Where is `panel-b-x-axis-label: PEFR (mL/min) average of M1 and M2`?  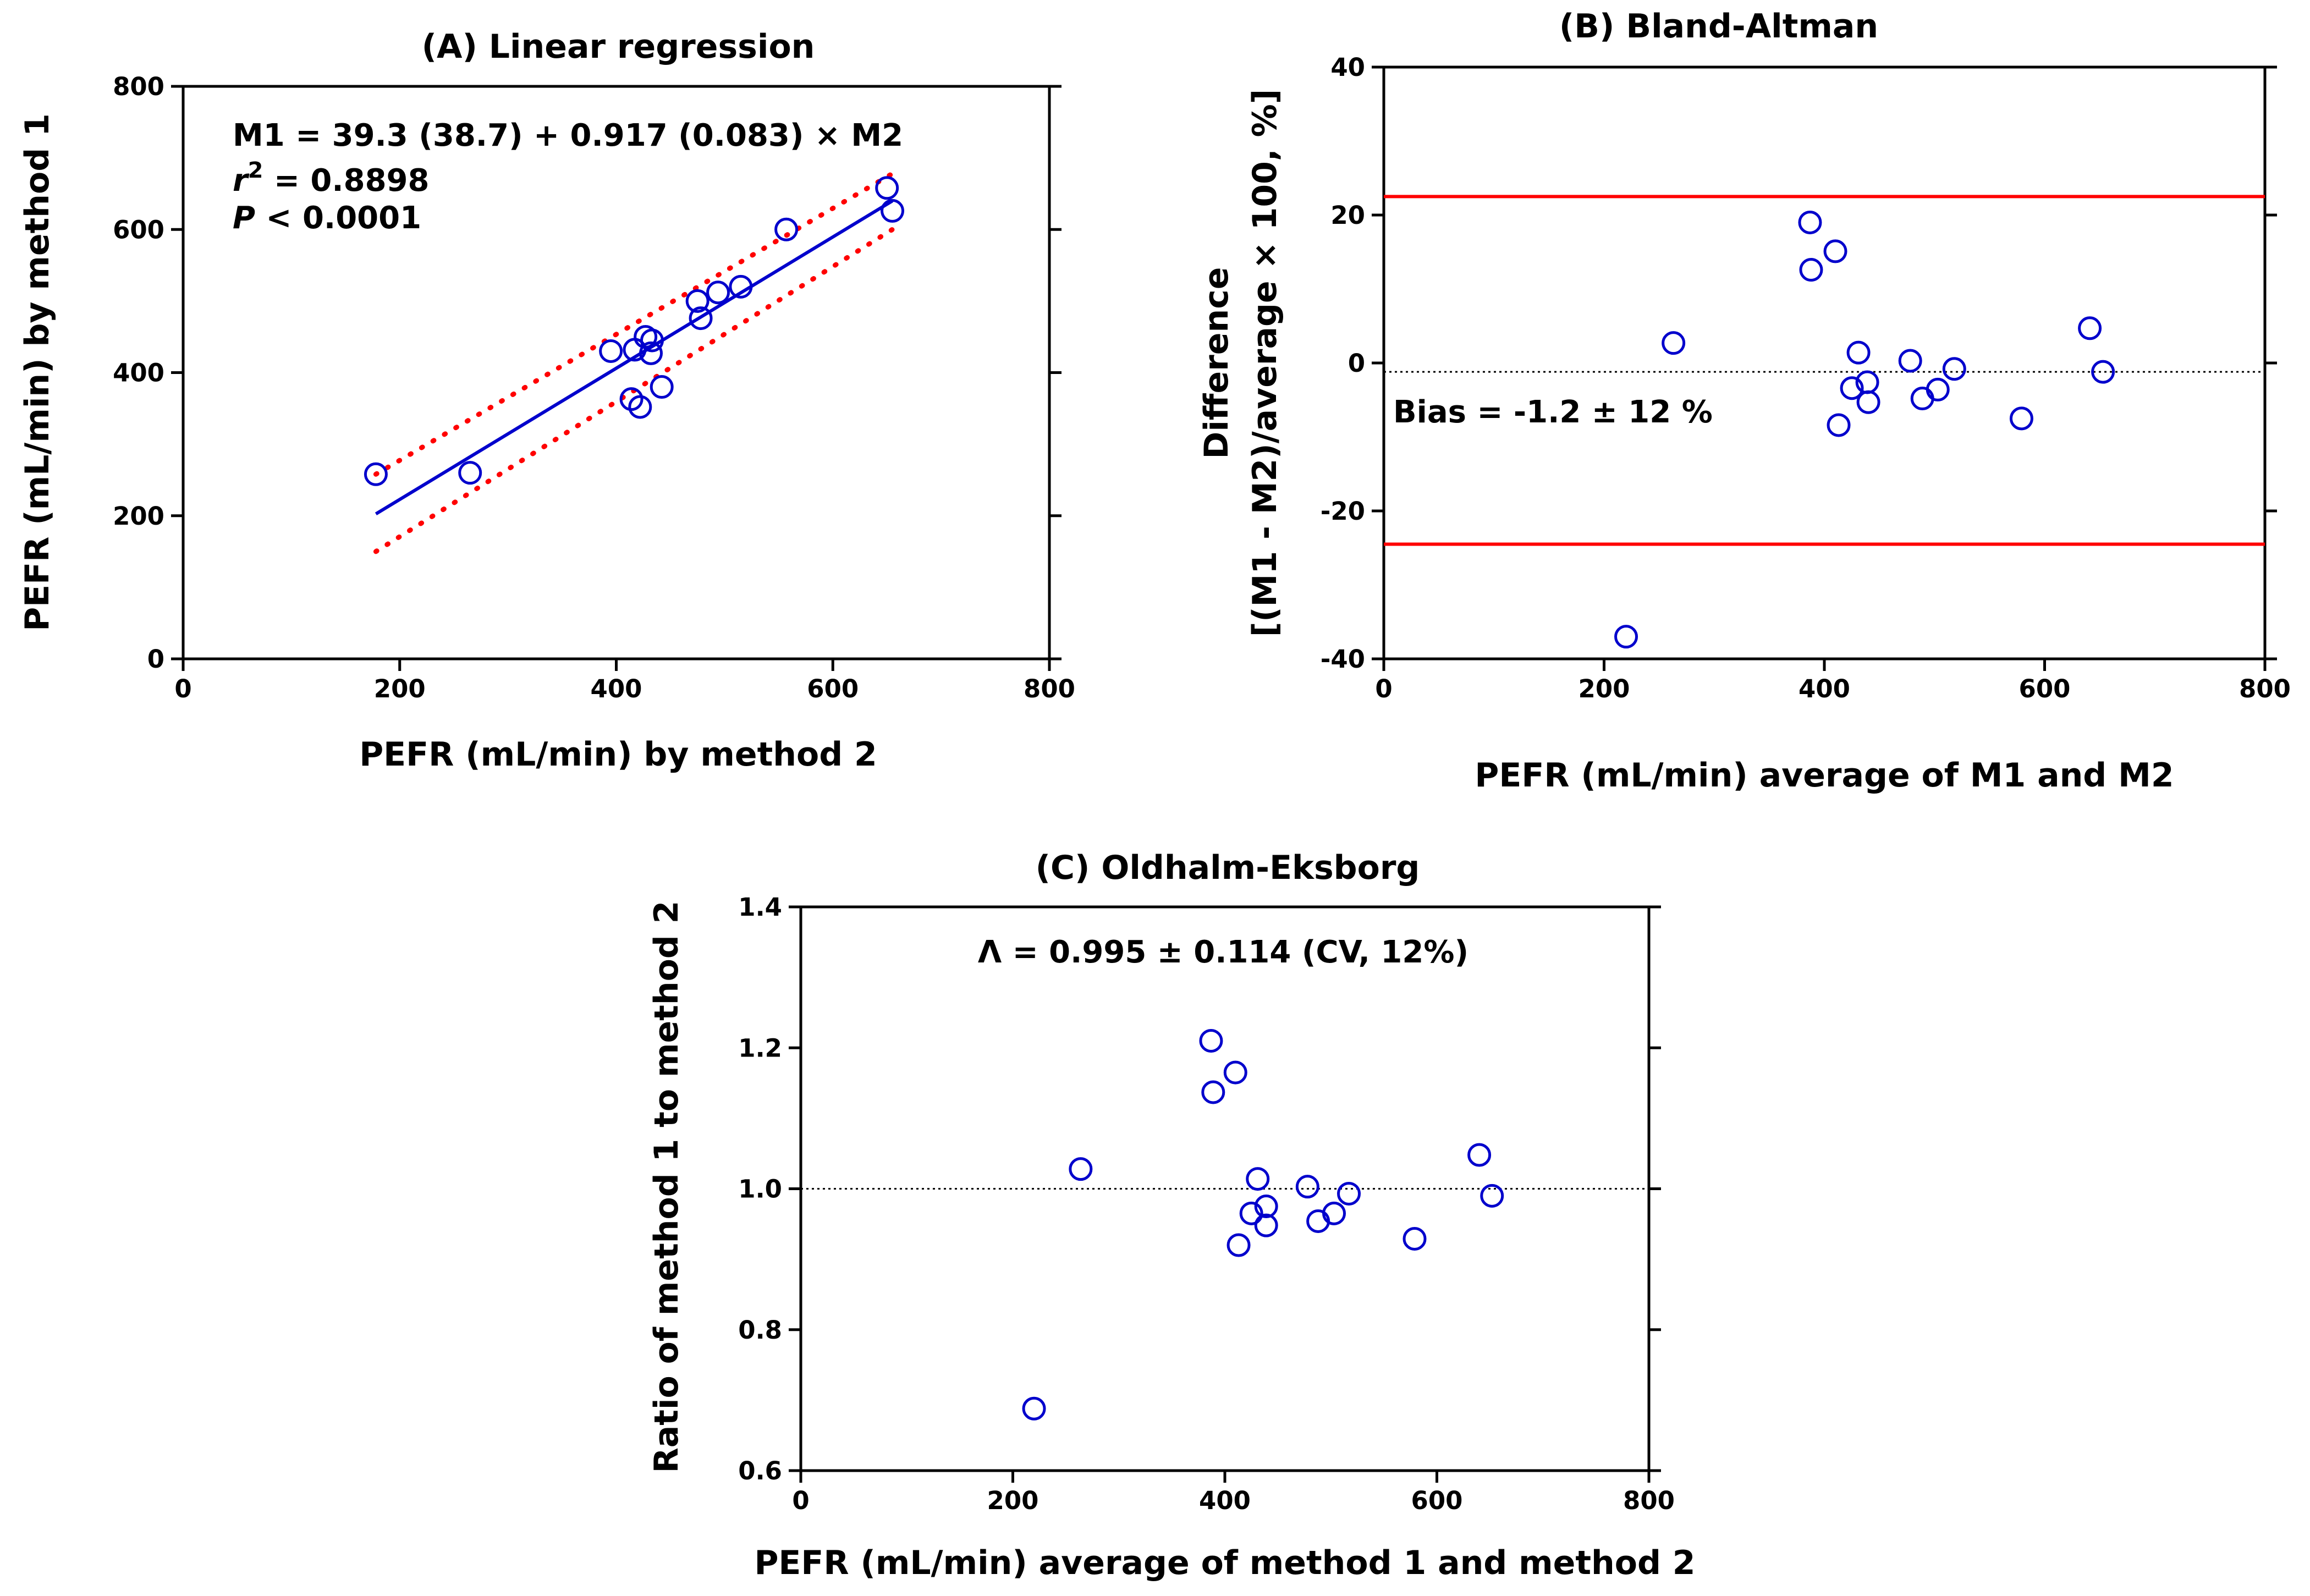
panel-b-x-axis-label: PEFR (mL/min) average of M1 and M2 is located at coordinates (1824, 776).